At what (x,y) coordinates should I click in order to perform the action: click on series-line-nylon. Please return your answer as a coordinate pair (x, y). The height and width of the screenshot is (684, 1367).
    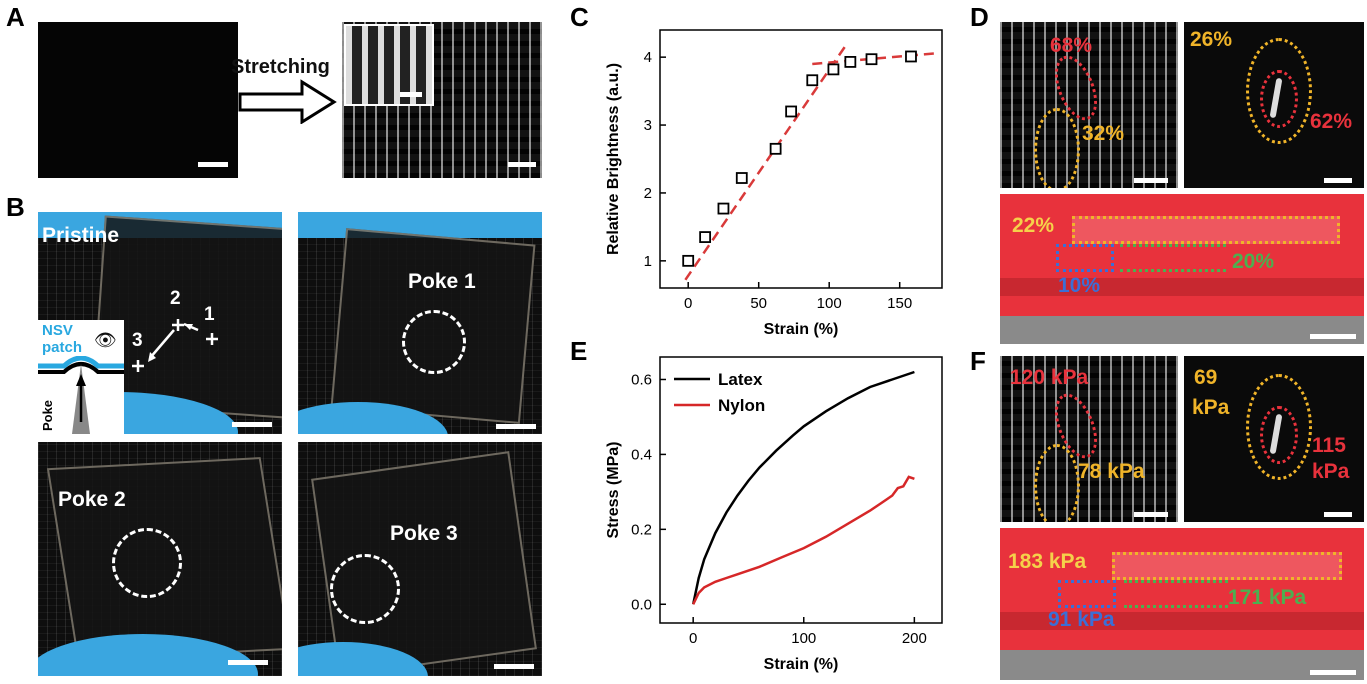
    Looking at the image, I should click on (803, 540).